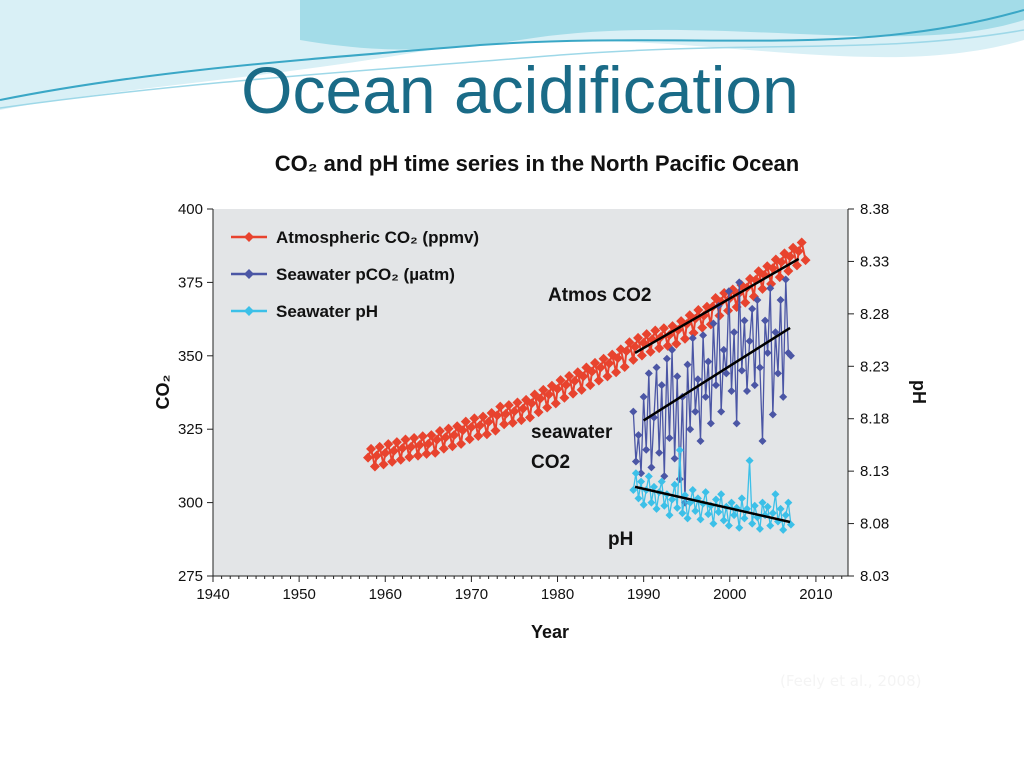  Describe the element at coordinates (599, 295) in the screenshot. I see `annotation-atmos: Atmos CO2` at that location.